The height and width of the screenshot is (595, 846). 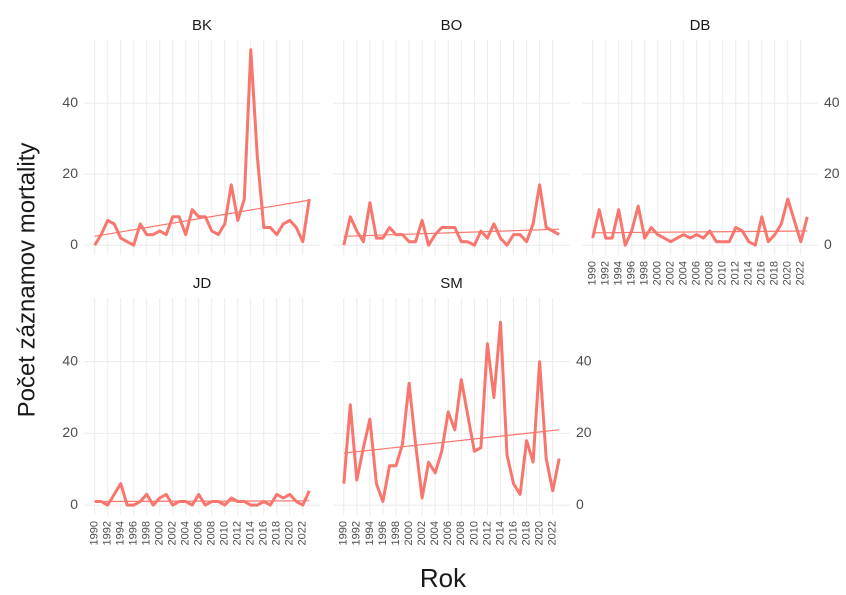 I want to click on panel-title: JD, so click(x=202, y=283).